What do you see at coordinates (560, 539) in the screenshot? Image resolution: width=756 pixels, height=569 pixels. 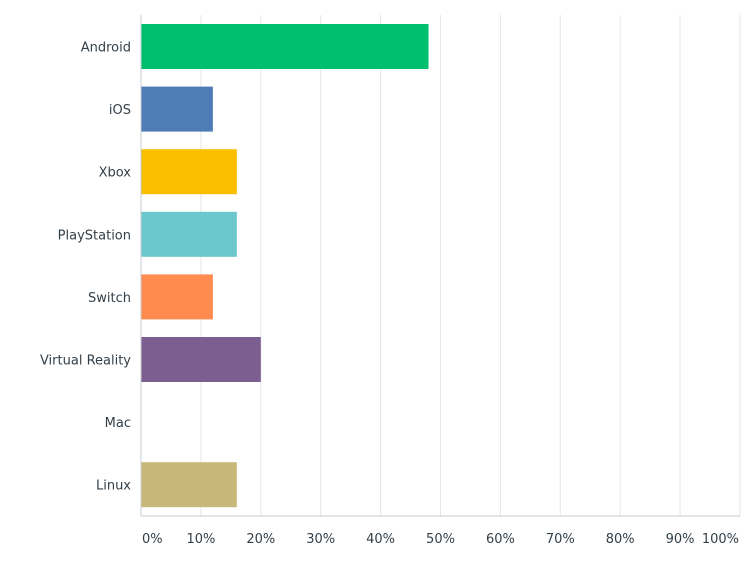 I see `x-tick-label: 70%` at bounding box center [560, 539].